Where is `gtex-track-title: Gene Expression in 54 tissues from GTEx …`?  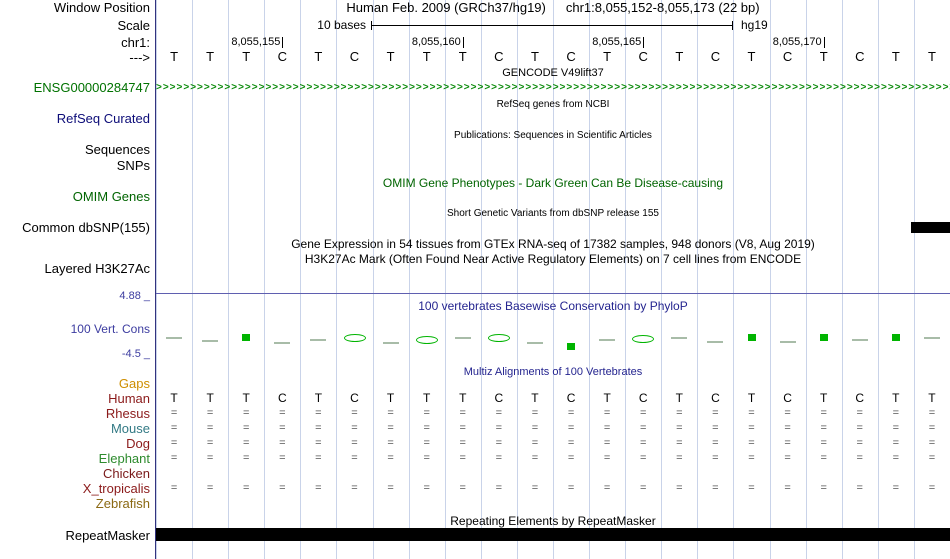
gtex-track-title: Gene Expression in 54 tissues from GTEx … is located at coordinates (553, 244).